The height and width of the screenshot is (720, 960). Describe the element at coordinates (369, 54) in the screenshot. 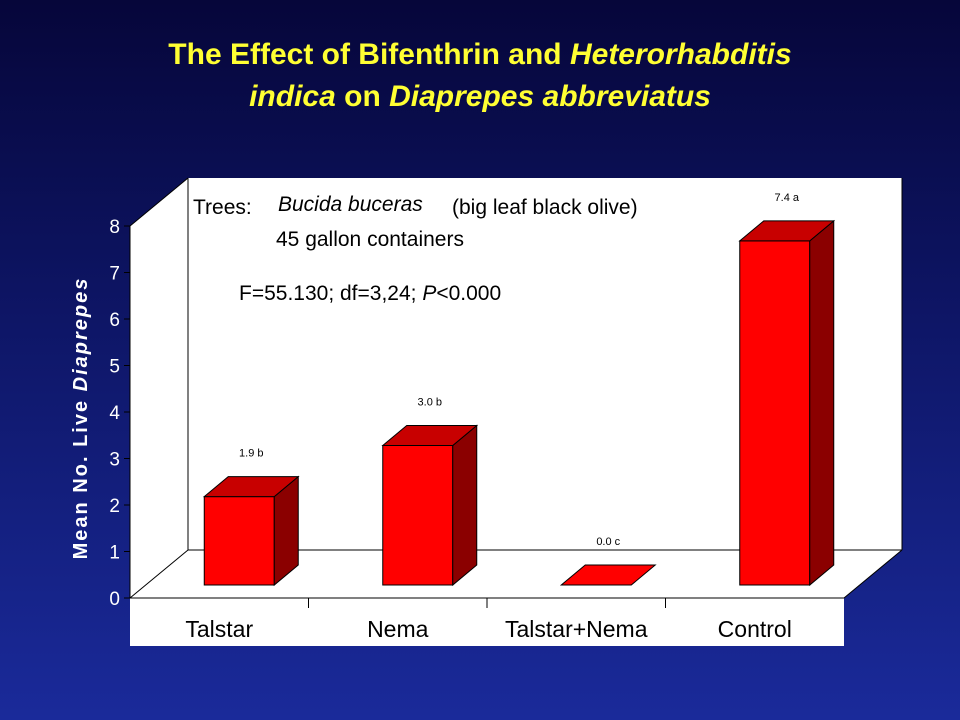

I see `title-text-1: The Effect of Bifenthrin and` at that location.